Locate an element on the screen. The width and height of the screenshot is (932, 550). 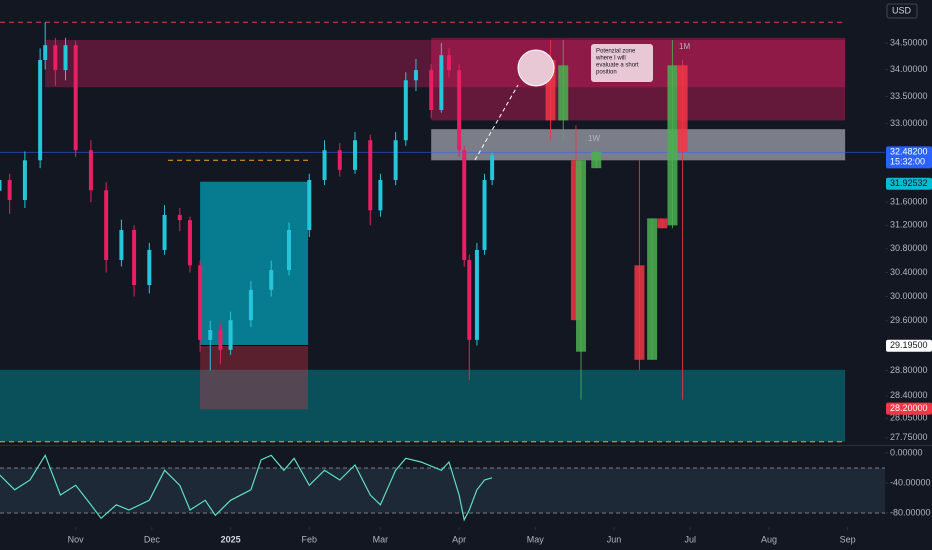
rsi-tick-label: 0.00000 is located at coordinates (906, 452).